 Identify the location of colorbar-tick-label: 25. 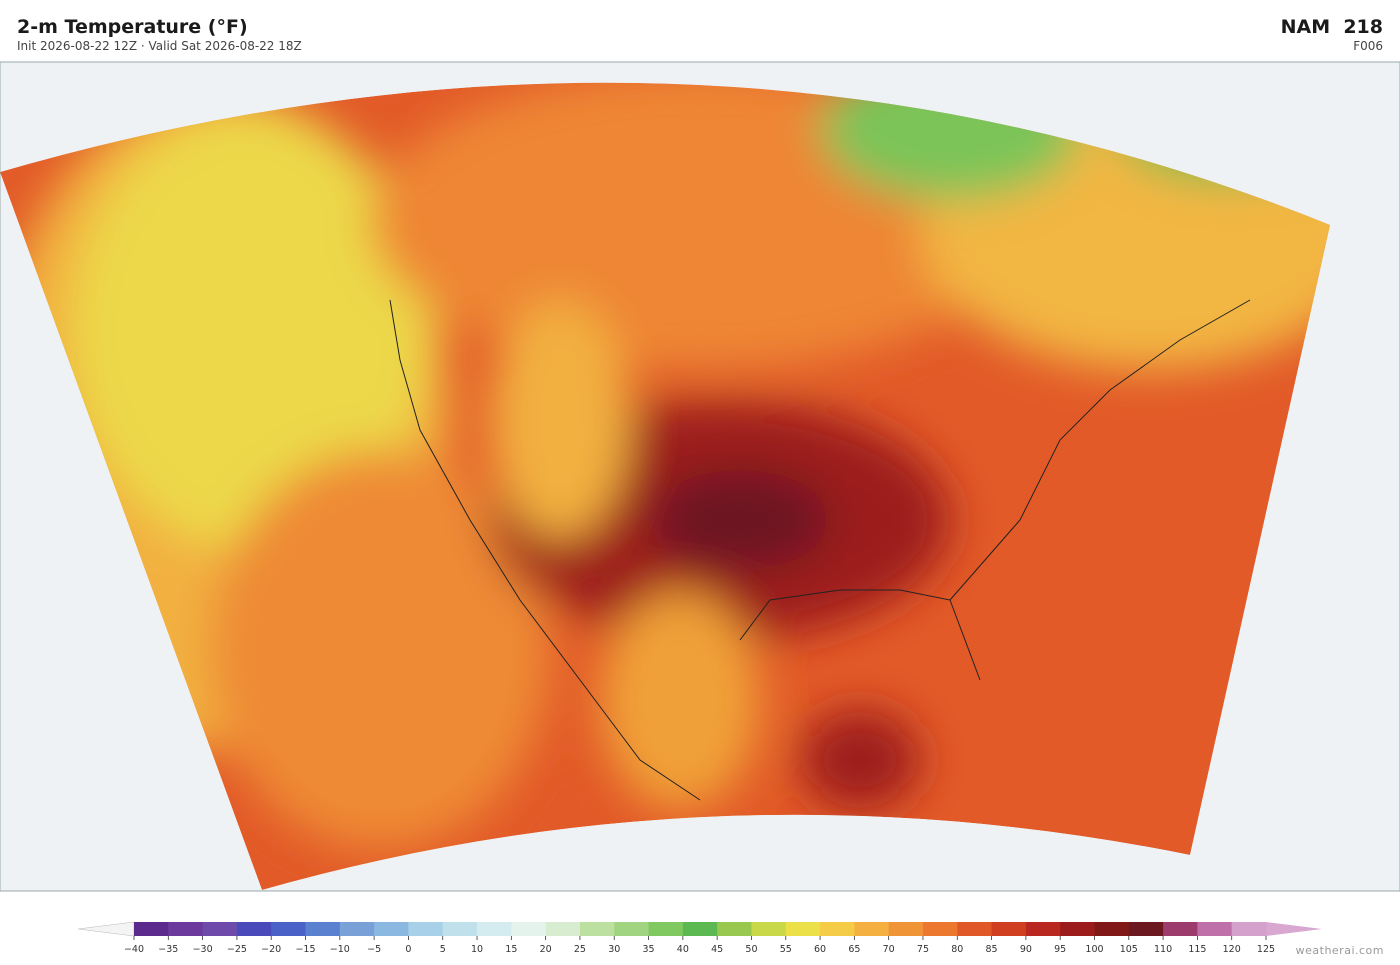
(580, 949).